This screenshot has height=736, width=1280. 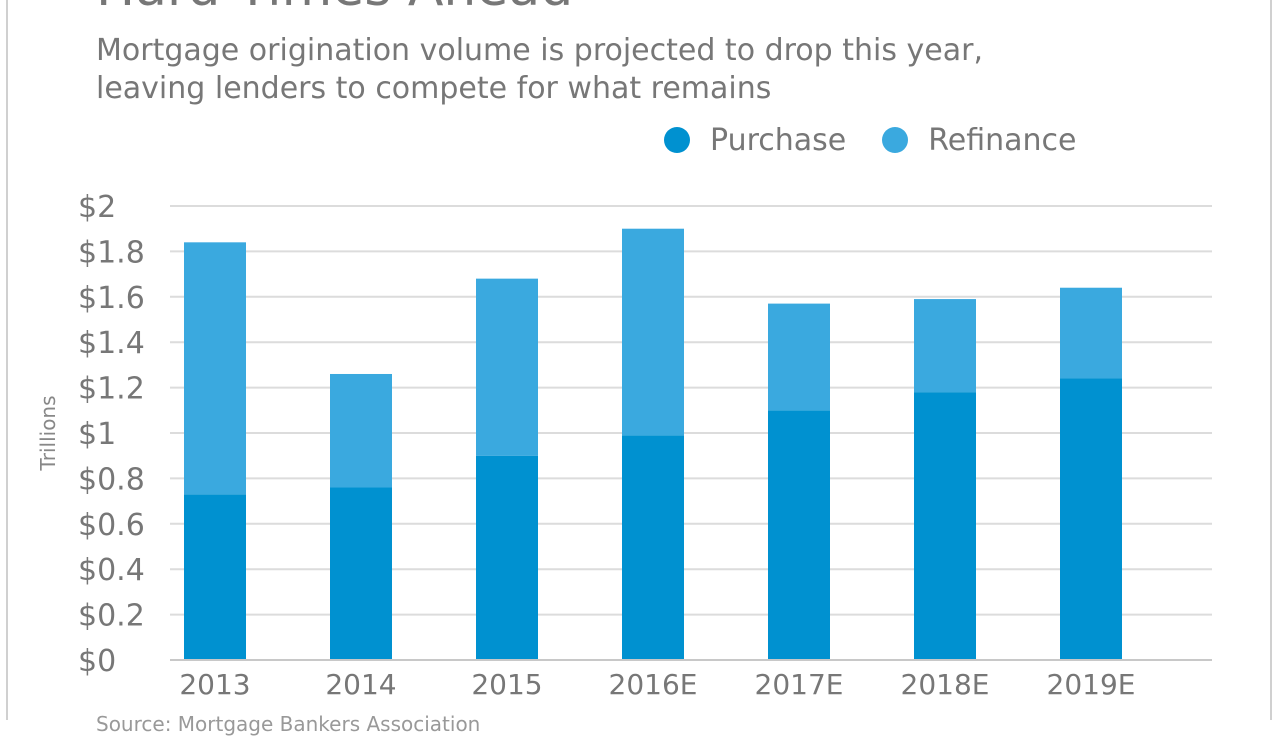 What do you see at coordinates (507, 367) in the screenshot?
I see `bar-refinance-2015` at bounding box center [507, 367].